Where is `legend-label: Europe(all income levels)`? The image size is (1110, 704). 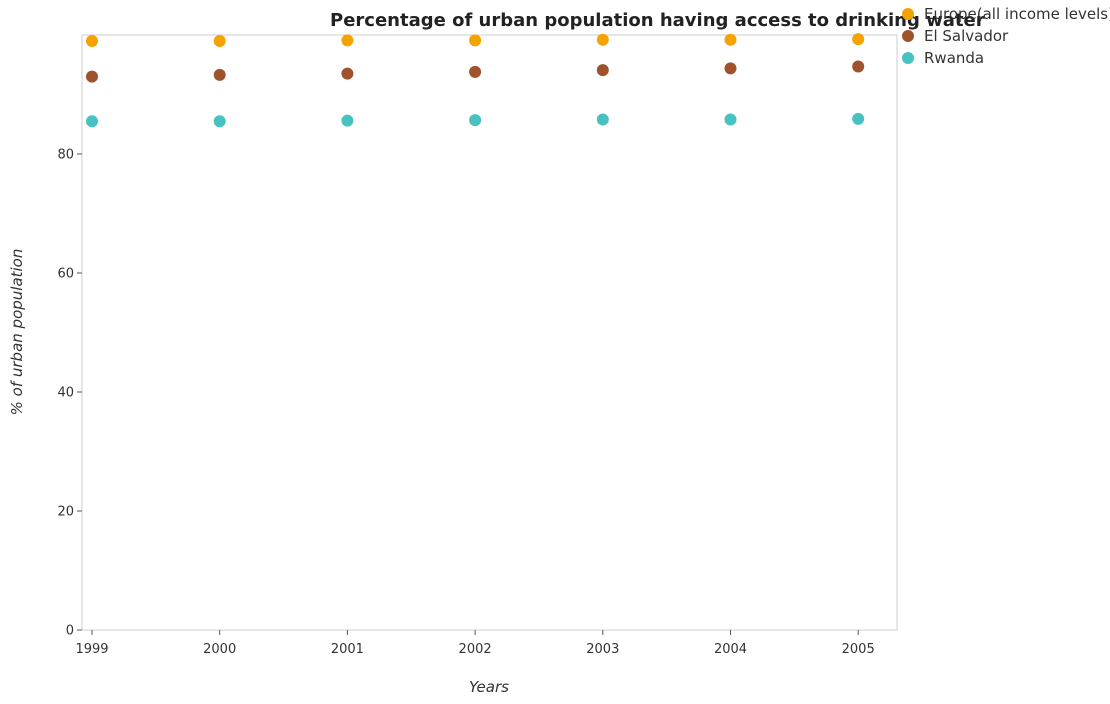 legend-label: Europe(all income levels) is located at coordinates (1017, 14).